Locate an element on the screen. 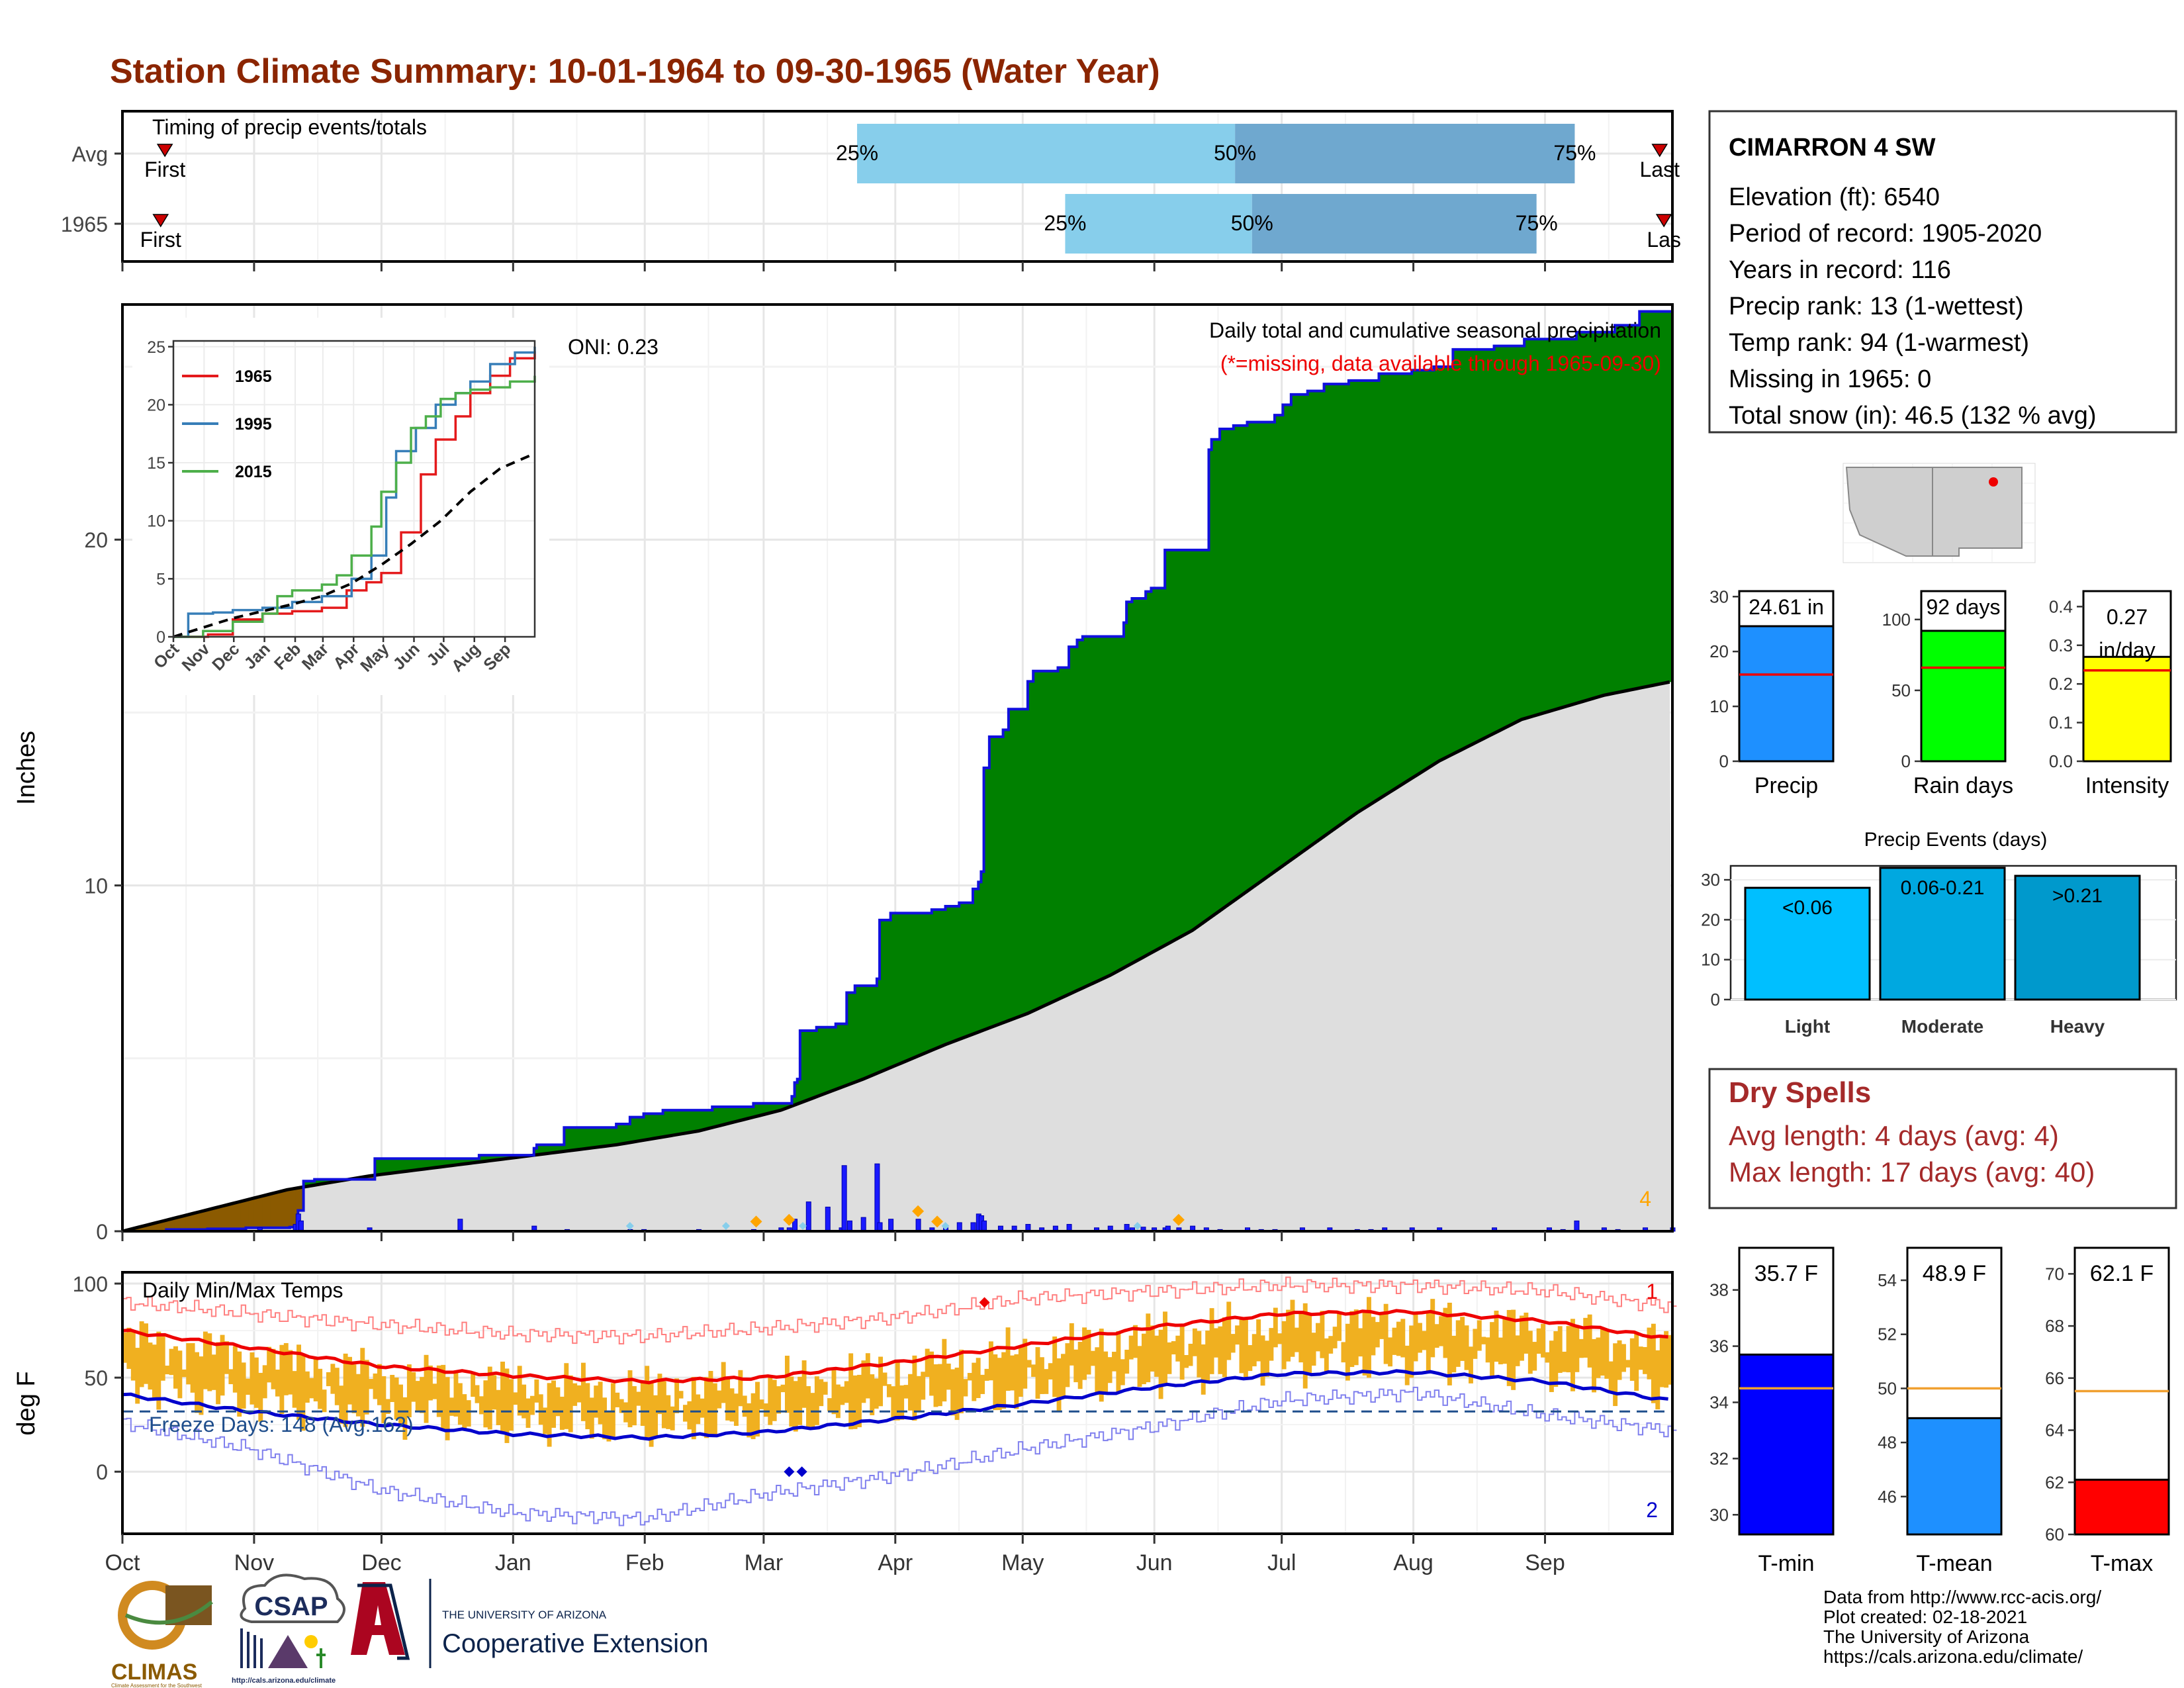  station-name: CIMARRON 4 SW is located at coordinates (1832, 148).